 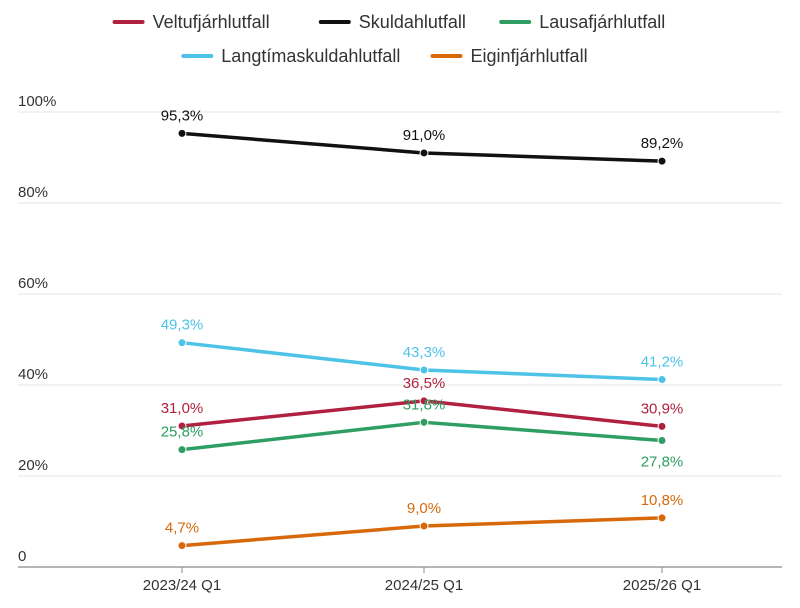 I want to click on data-label: 31,0%, so click(x=182, y=408).